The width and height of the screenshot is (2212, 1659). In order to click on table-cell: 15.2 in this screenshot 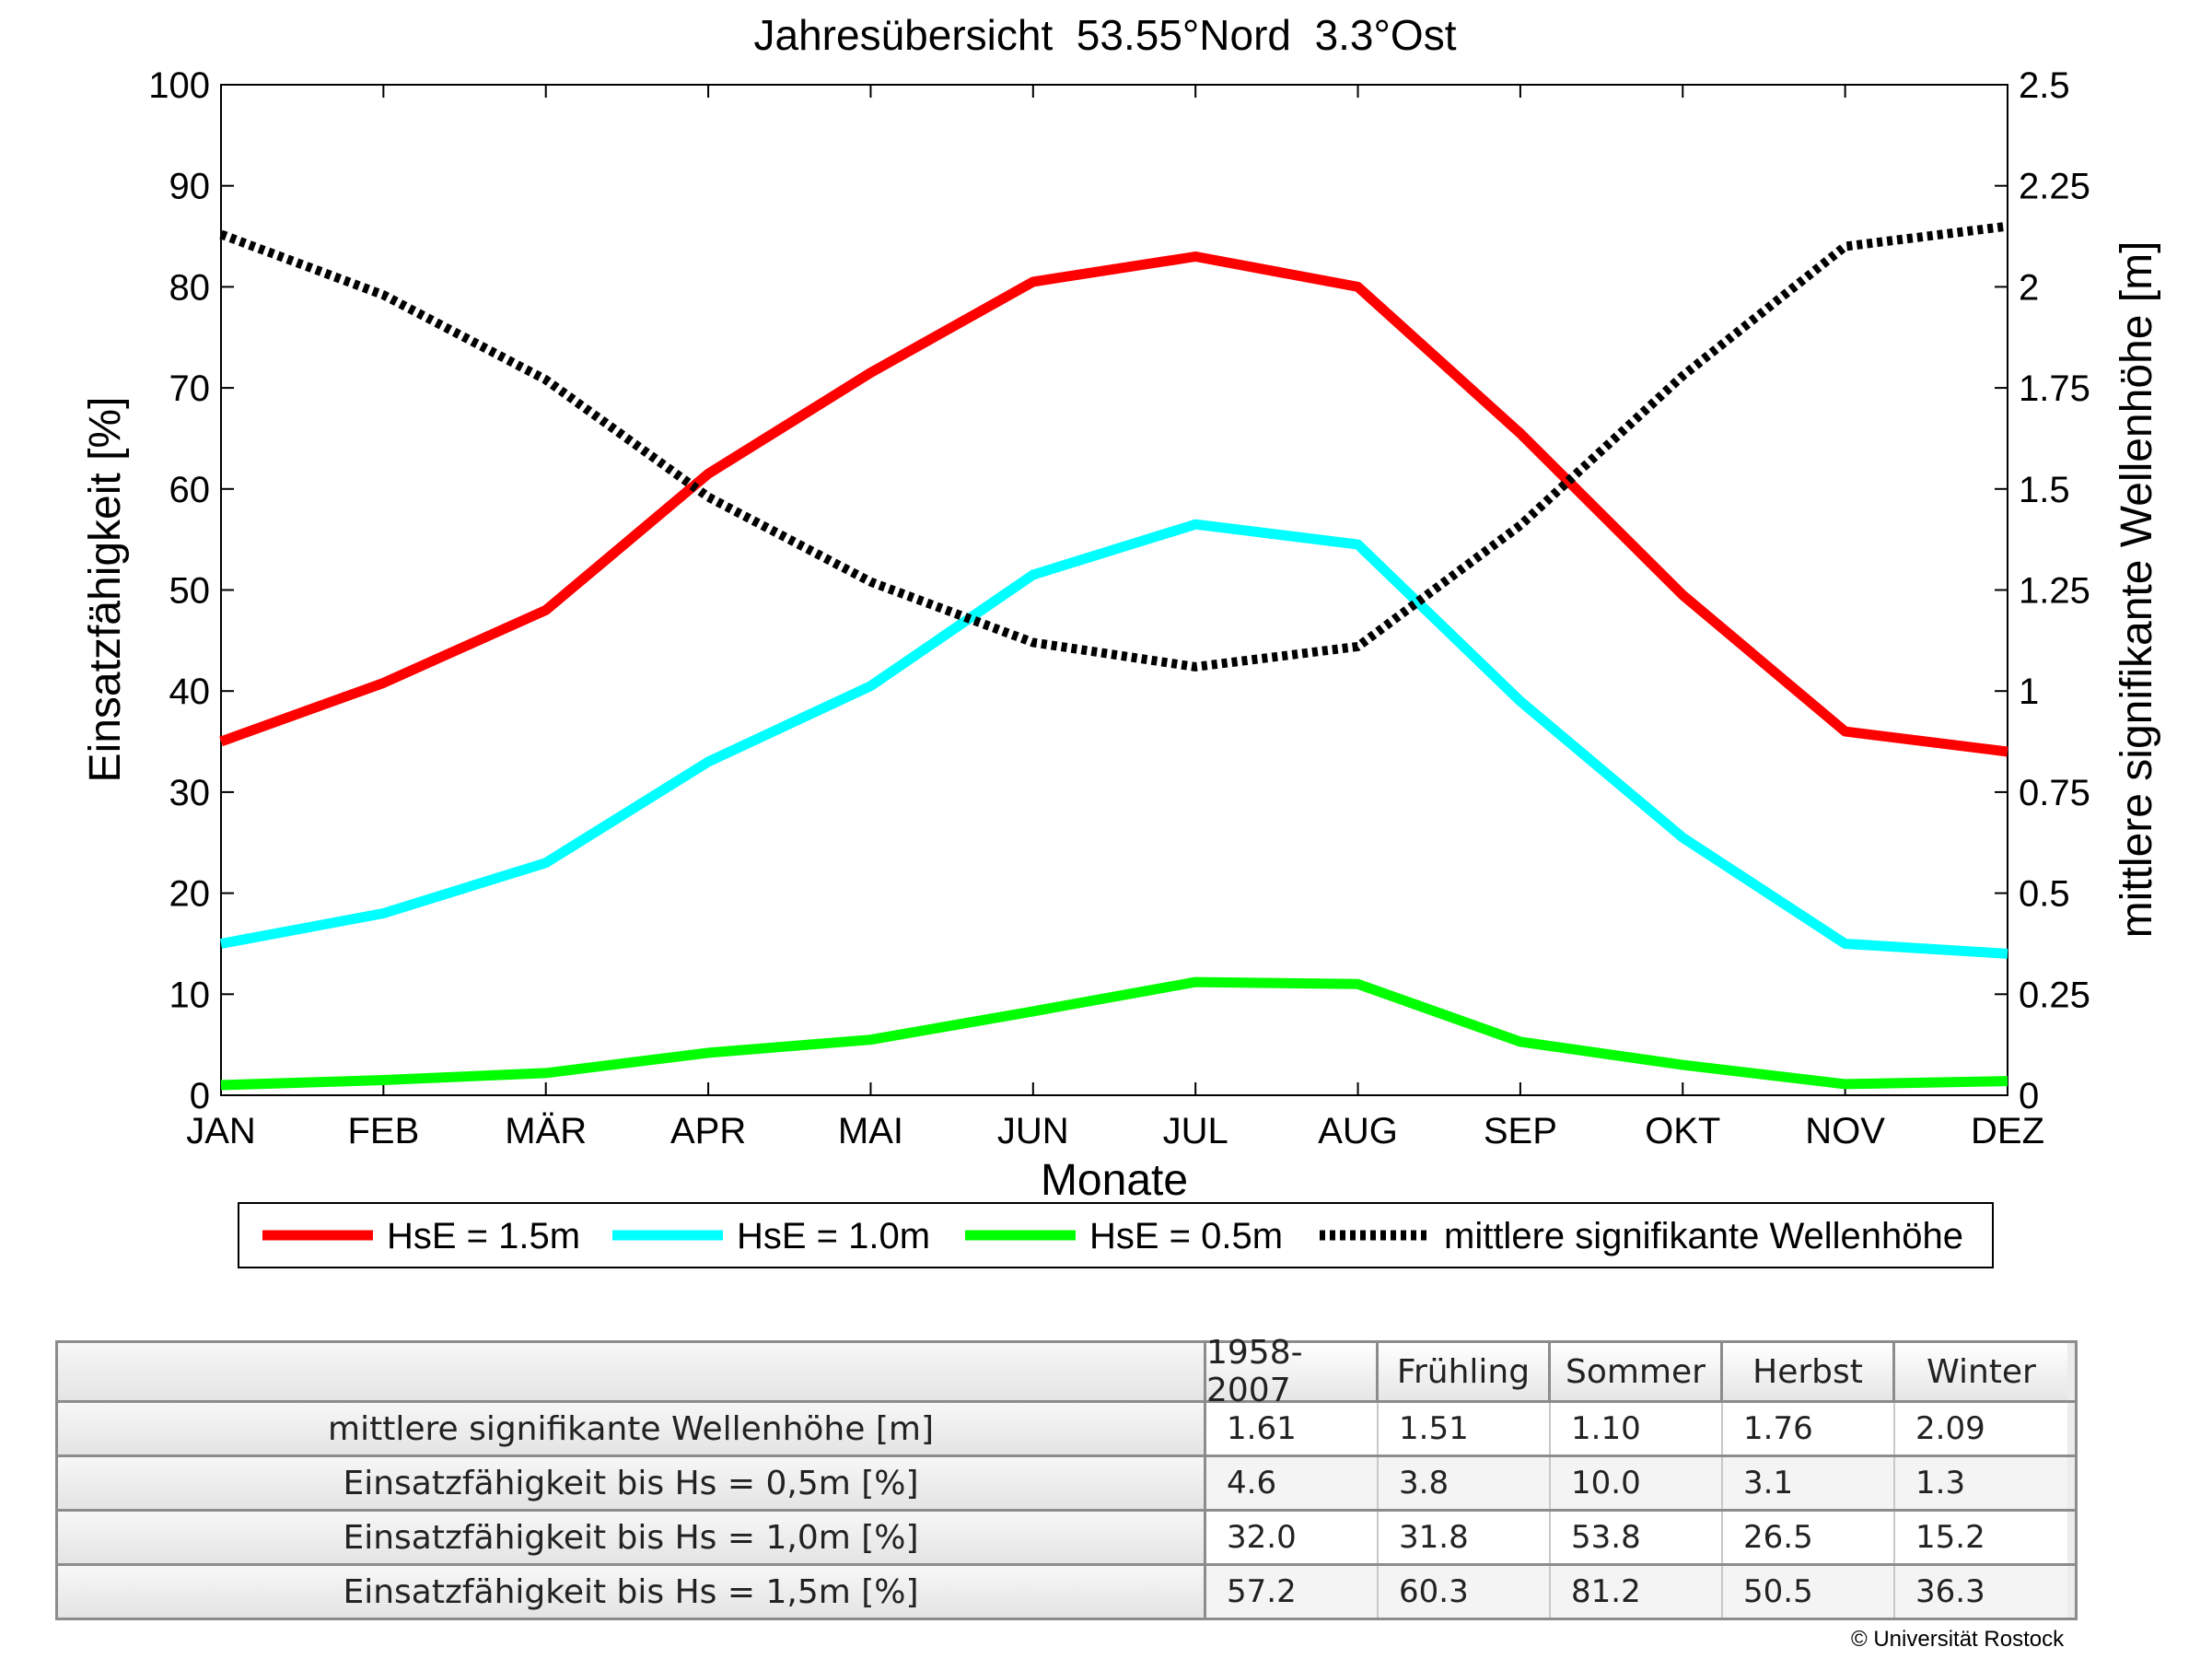, I will do `click(1981, 1537)`.